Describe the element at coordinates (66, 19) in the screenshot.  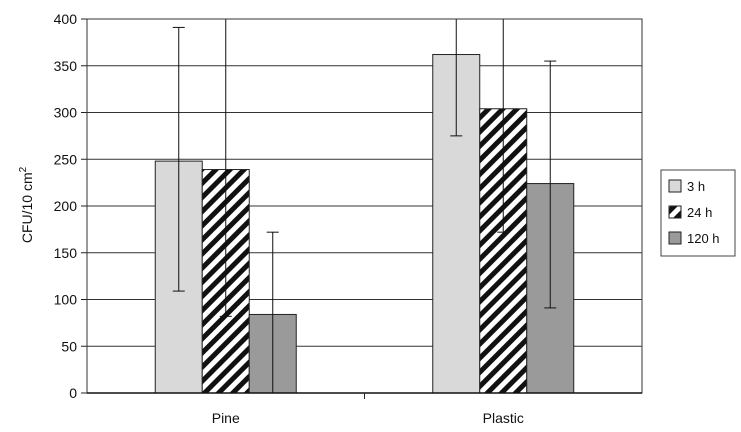
I see `y-tick-label-400: 400` at that location.